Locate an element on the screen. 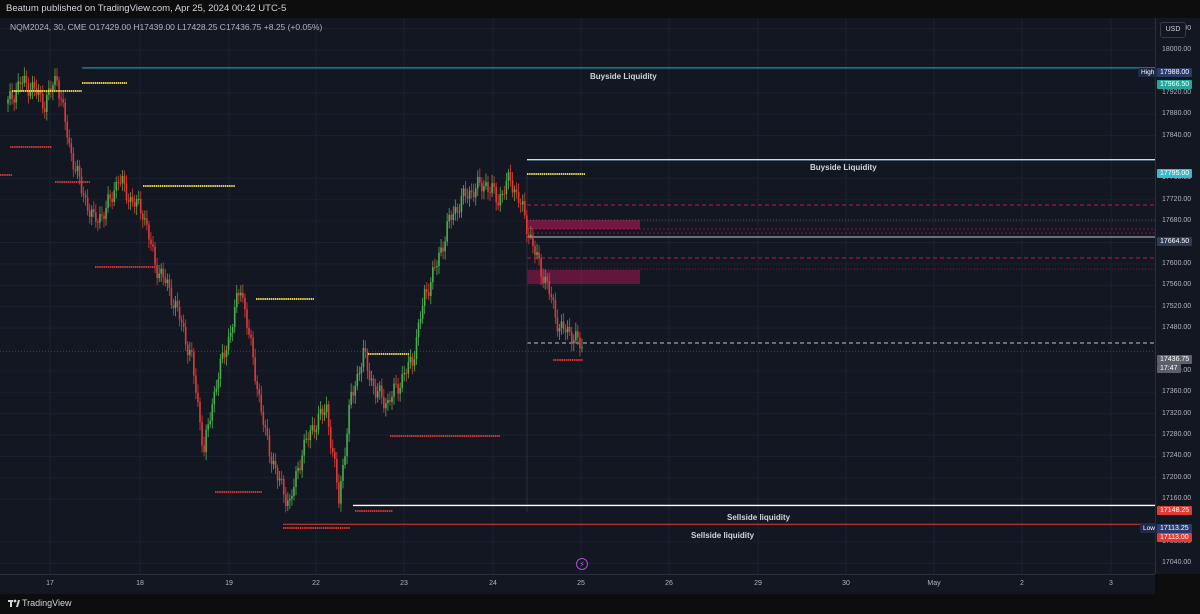 The image size is (1200, 614). time-axis-label: 17 is located at coordinates (50, 583).